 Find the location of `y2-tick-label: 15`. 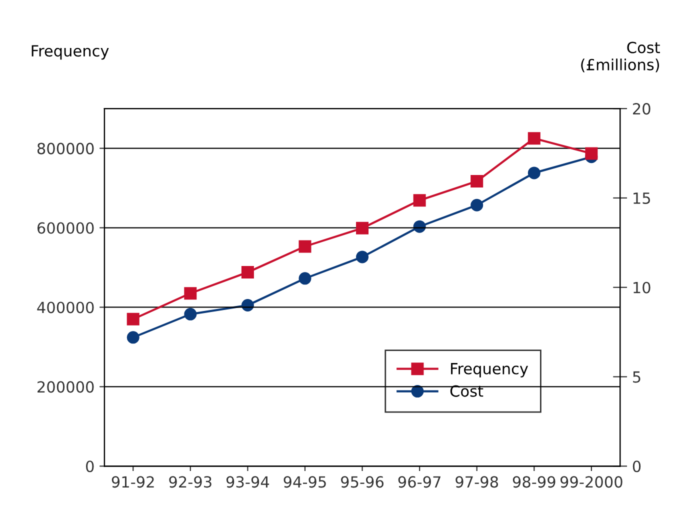

y2-tick-label: 15 is located at coordinates (642, 198).